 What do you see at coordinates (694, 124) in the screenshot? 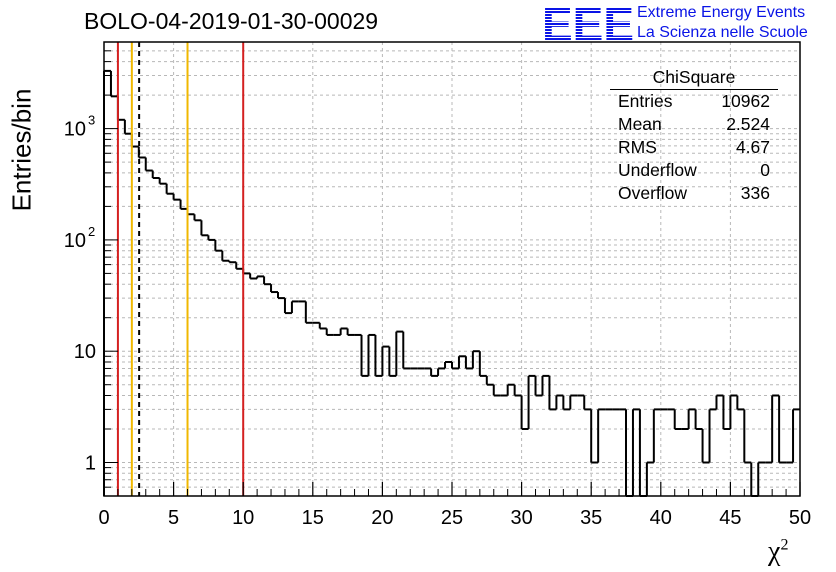
I see `stats-row-mean: Mean 2.524` at bounding box center [694, 124].